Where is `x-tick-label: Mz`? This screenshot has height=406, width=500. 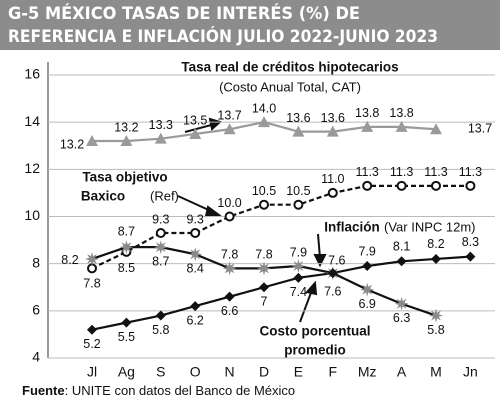
x-tick-label: Mz is located at coordinates (367, 372).